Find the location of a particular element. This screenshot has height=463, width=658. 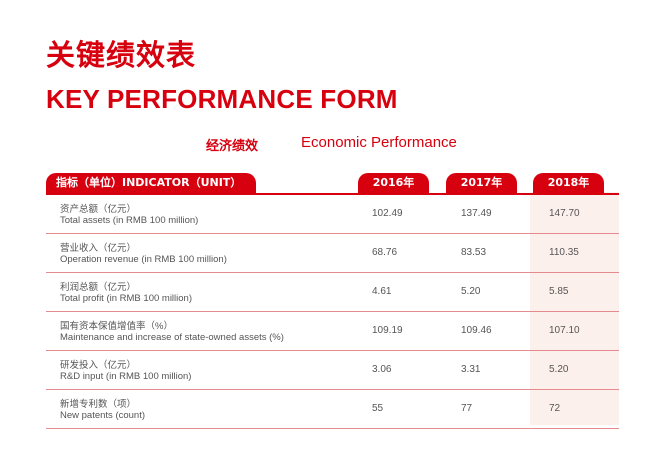

page-title-english: KEY PERFORMANCE FORM is located at coordinates (222, 99).